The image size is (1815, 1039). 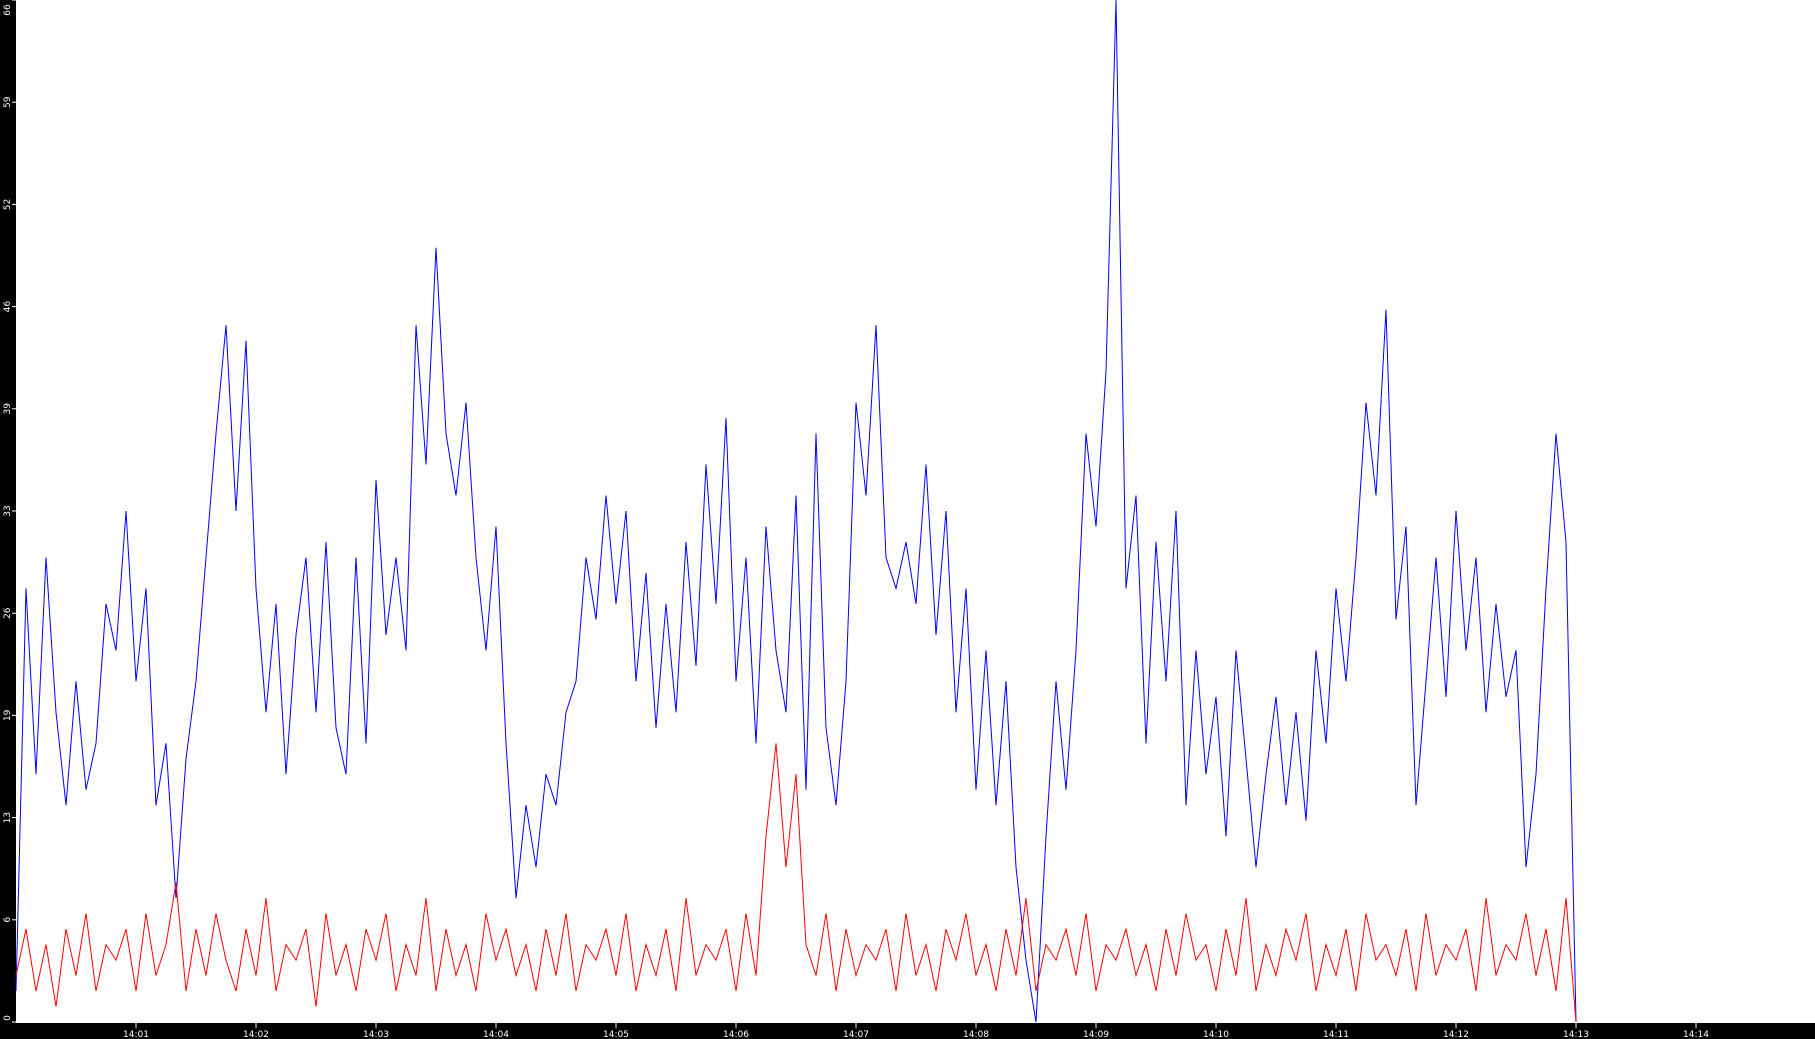 I want to click on y-tick-label: 66, so click(x=8, y=10).